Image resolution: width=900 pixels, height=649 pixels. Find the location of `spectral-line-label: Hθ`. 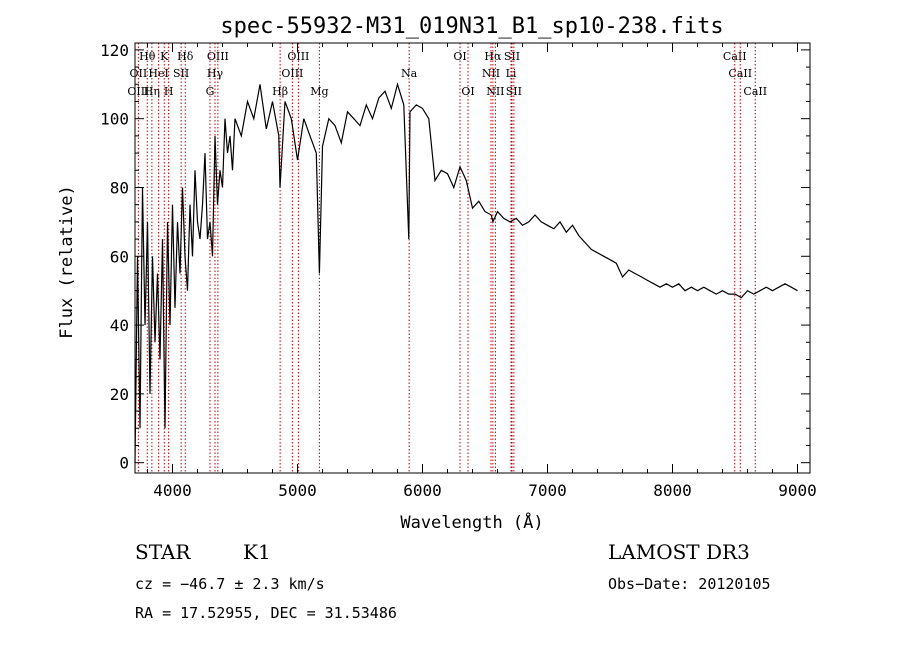

spectral-line-label: Hθ is located at coordinates (147, 56).